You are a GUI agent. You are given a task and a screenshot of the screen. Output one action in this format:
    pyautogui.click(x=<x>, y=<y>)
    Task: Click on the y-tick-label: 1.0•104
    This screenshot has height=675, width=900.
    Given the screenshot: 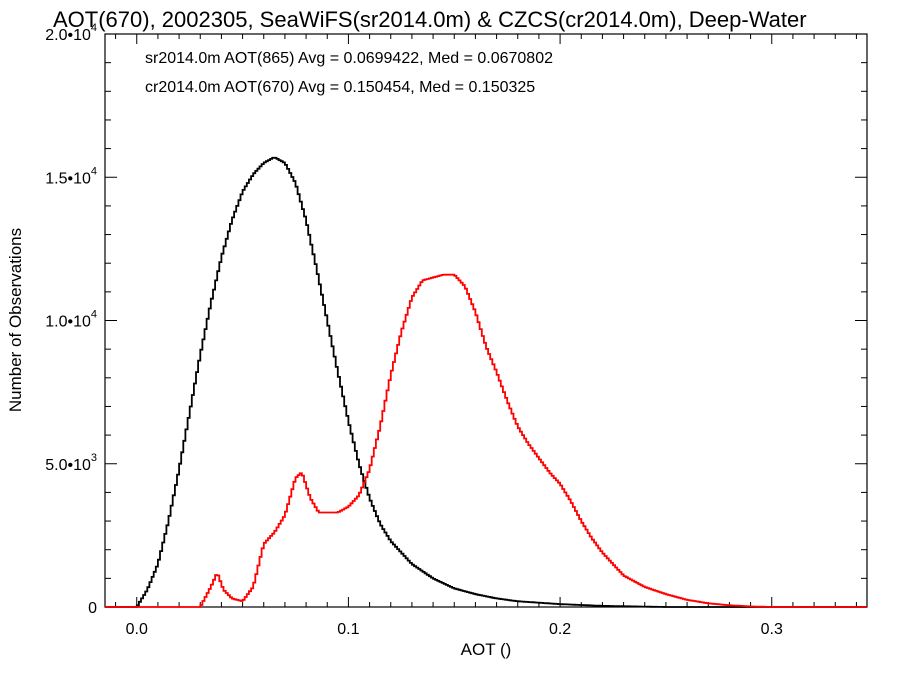 What is the action you would take?
    pyautogui.click(x=71, y=320)
    